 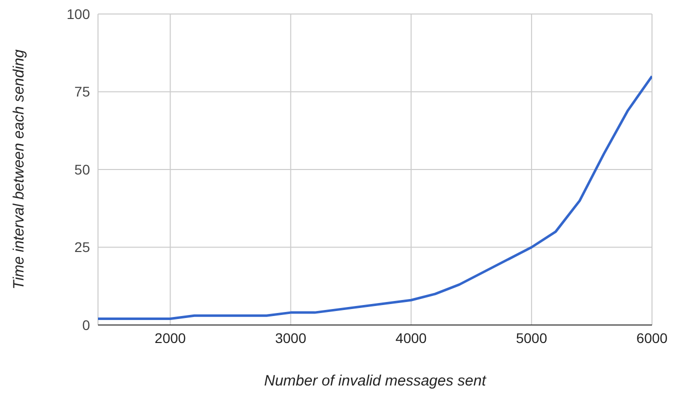 What do you see at coordinates (78, 14) in the screenshot?
I see `y-tick-label: 100` at bounding box center [78, 14].